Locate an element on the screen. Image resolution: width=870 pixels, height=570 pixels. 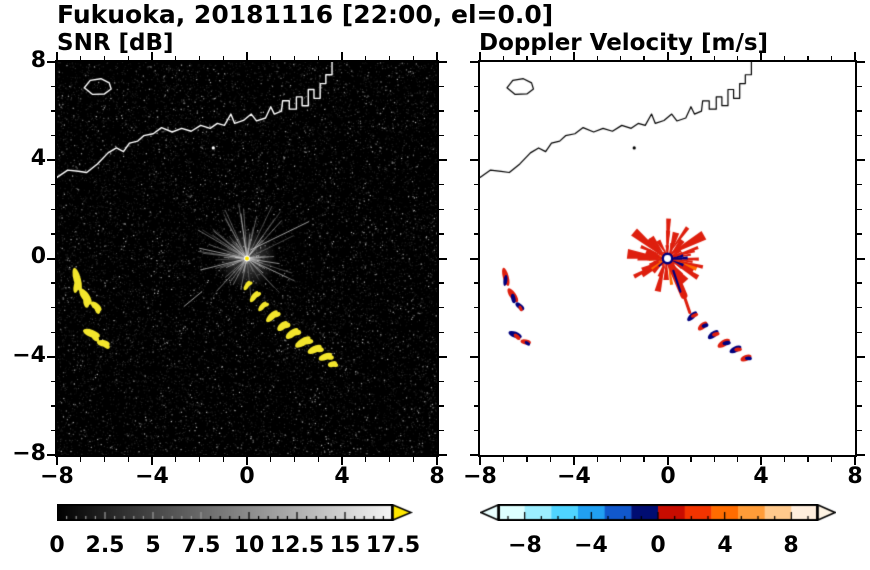
colorbar-tick-label: −8 is located at coordinates (525, 545).